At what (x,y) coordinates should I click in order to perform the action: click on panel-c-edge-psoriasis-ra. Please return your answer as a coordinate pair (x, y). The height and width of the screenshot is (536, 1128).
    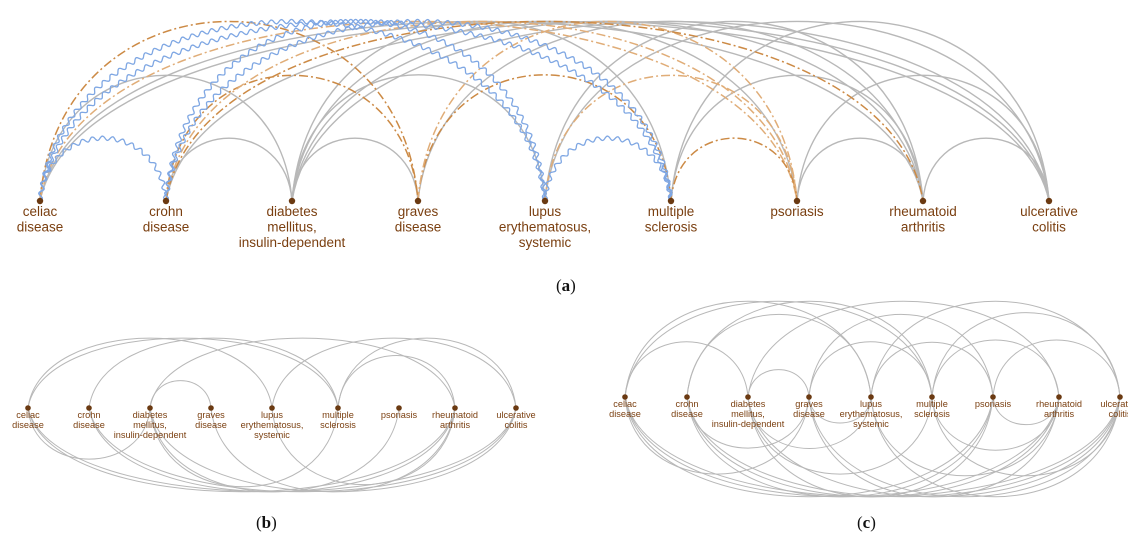
    Looking at the image, I should click on (1026, 411).